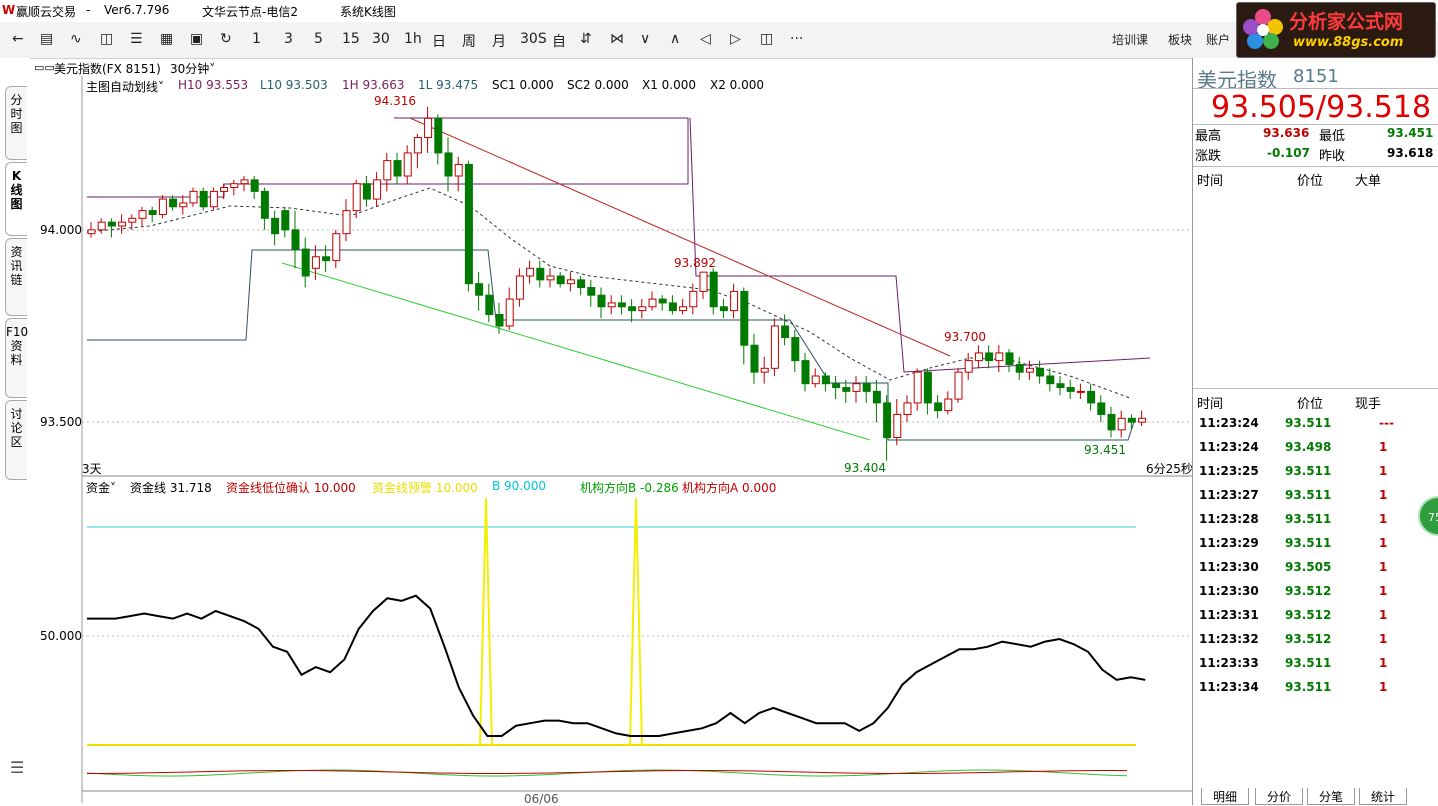  I want to click on table-icon: ▦, so click(167, 39).